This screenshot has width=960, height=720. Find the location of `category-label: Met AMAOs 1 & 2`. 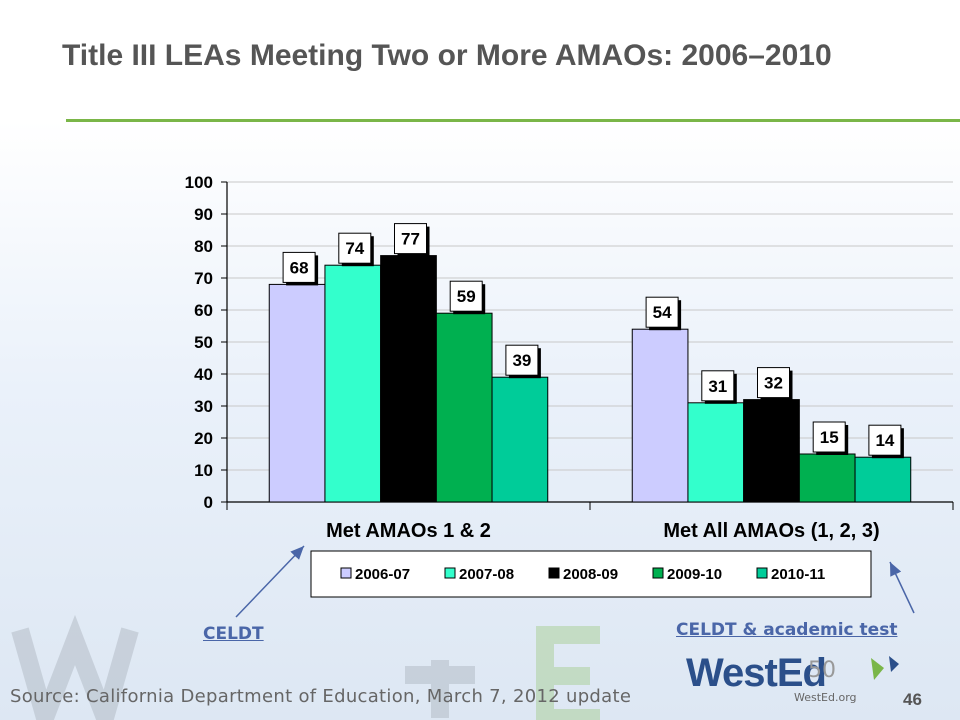

category-label: Met AMAOs 1 & 2 is located at coordinates (408, 531).